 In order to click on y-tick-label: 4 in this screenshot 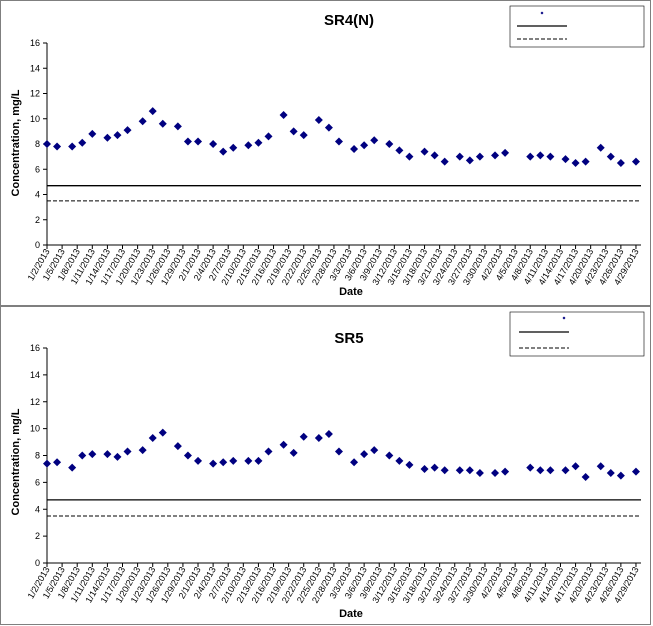, I will do `click(37, 509)`.